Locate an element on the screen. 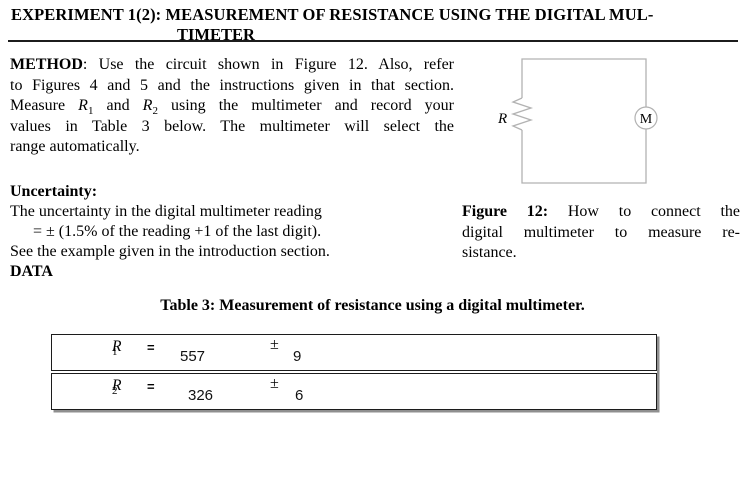 This screenshot has height=480, width=745. r1-value-field: 557 is located at coordinates (193, 356).